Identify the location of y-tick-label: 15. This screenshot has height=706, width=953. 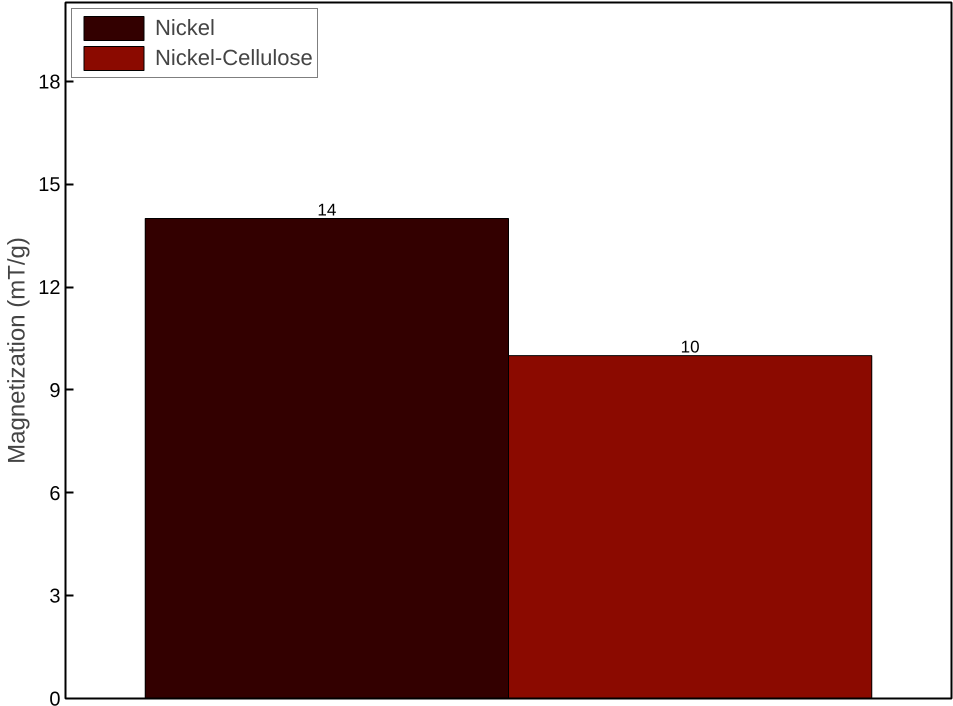
(49, 185).